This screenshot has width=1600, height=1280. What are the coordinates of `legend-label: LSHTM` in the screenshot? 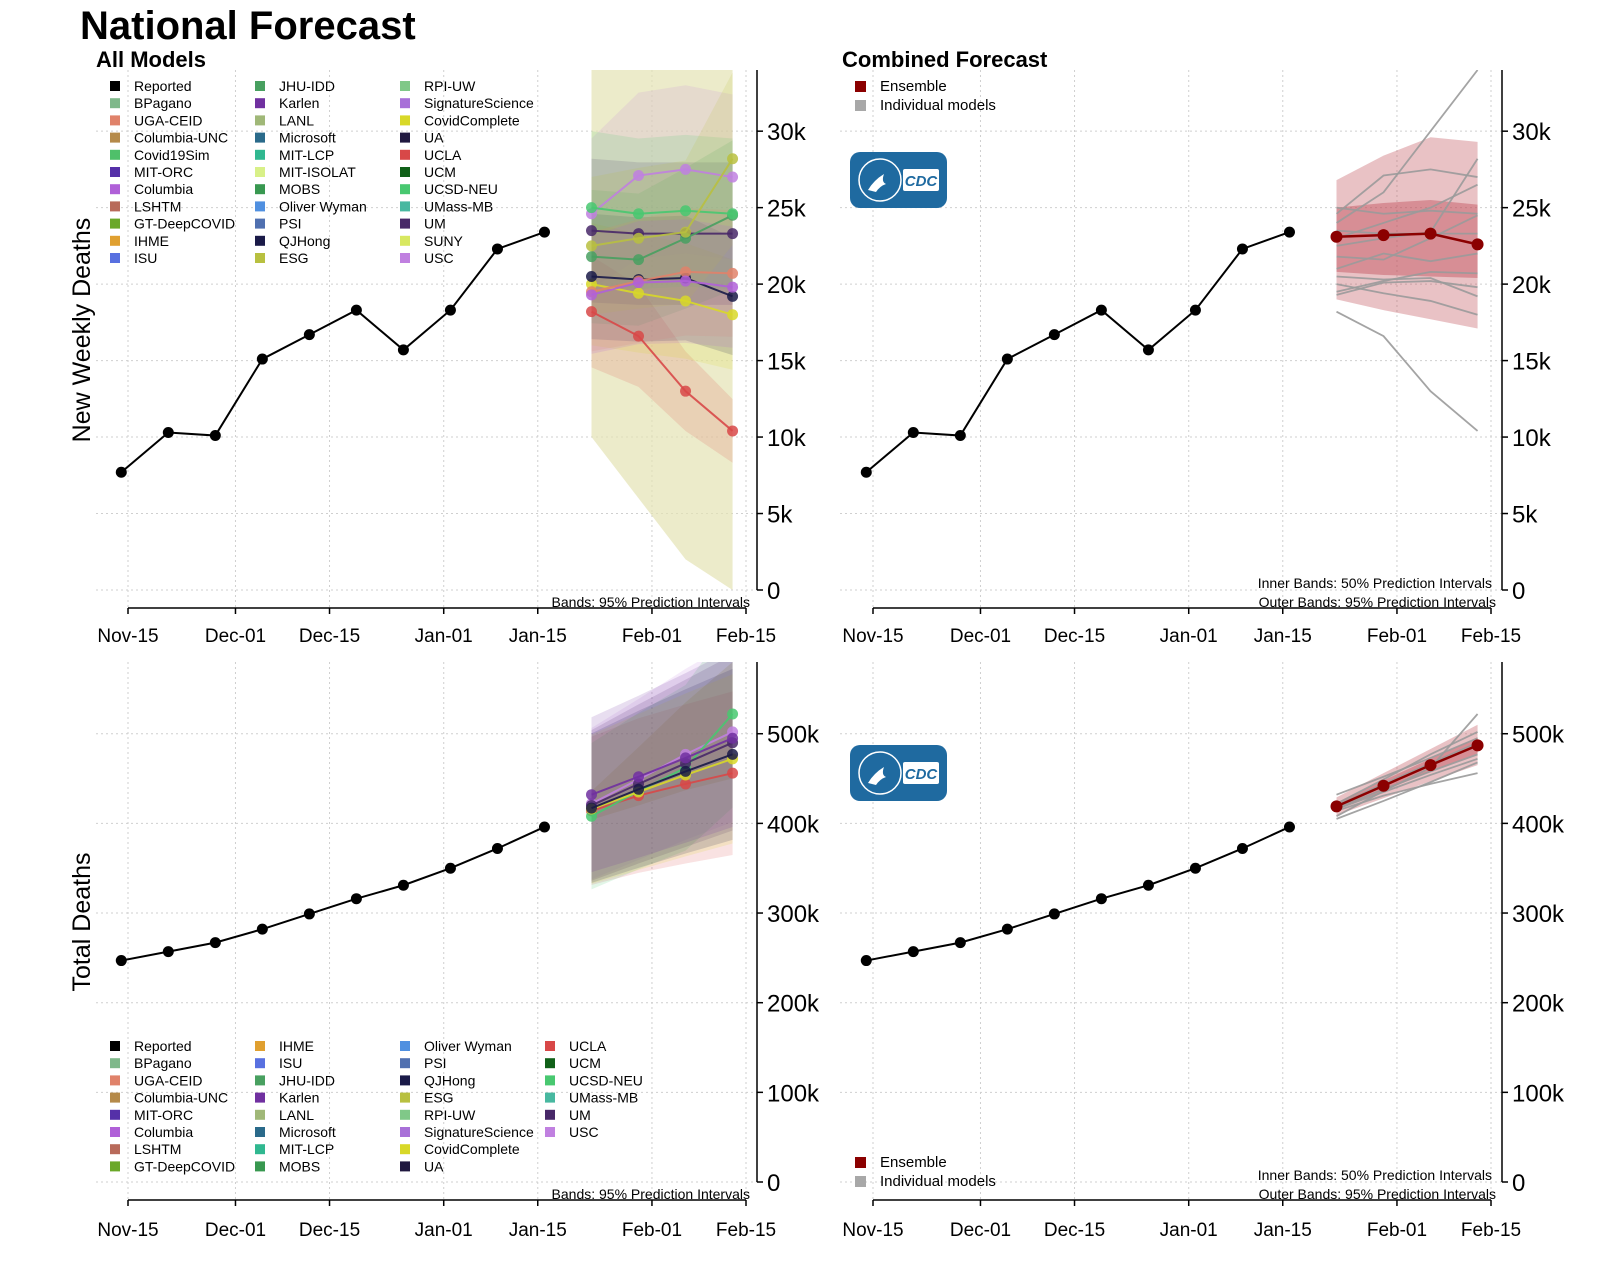 It's located at (157, 1149).